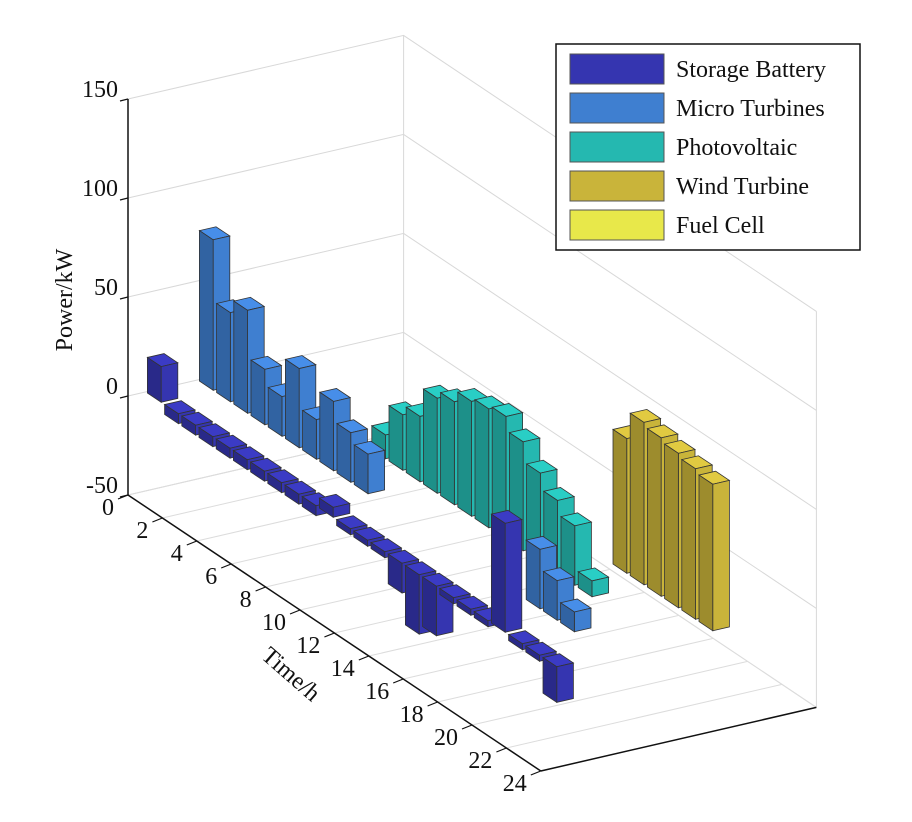  Describe the element at coordinates (377, 692) in the screenshot. I see `x-tick-label: 16` at that location.